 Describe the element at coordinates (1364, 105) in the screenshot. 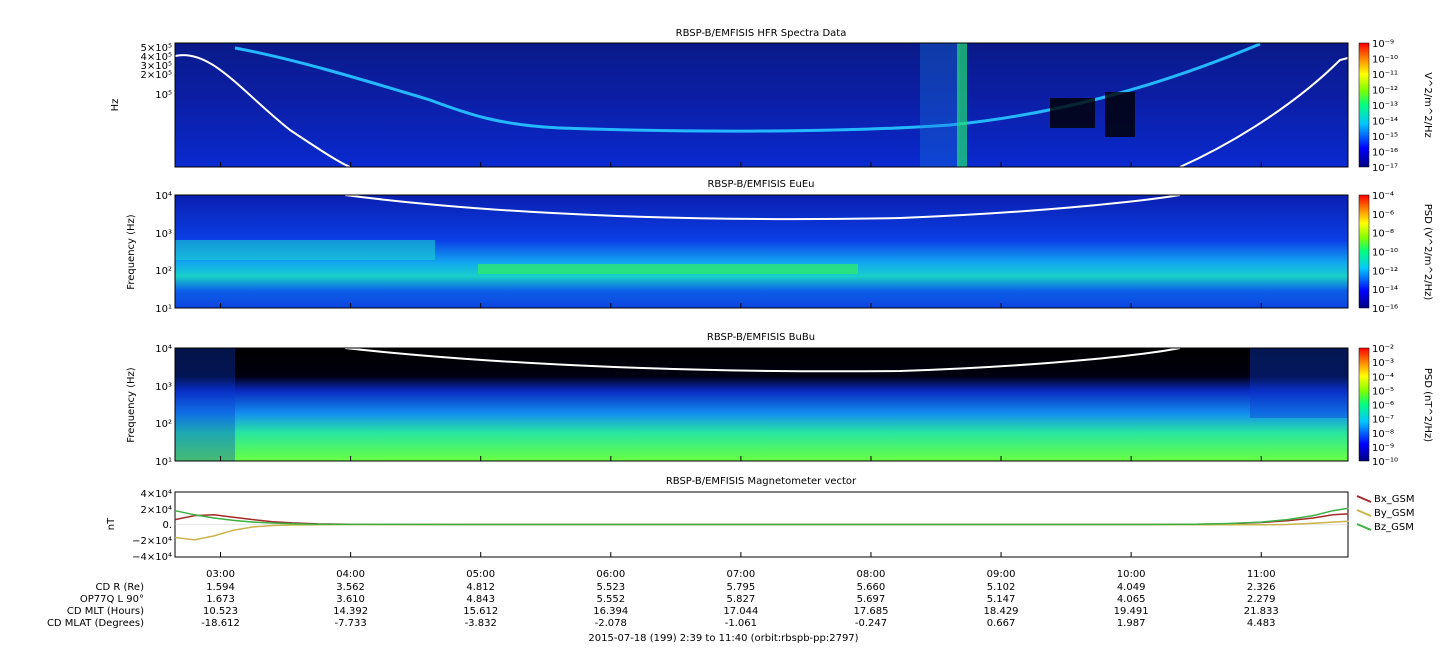

I see `hfr-colorbar` at that location.